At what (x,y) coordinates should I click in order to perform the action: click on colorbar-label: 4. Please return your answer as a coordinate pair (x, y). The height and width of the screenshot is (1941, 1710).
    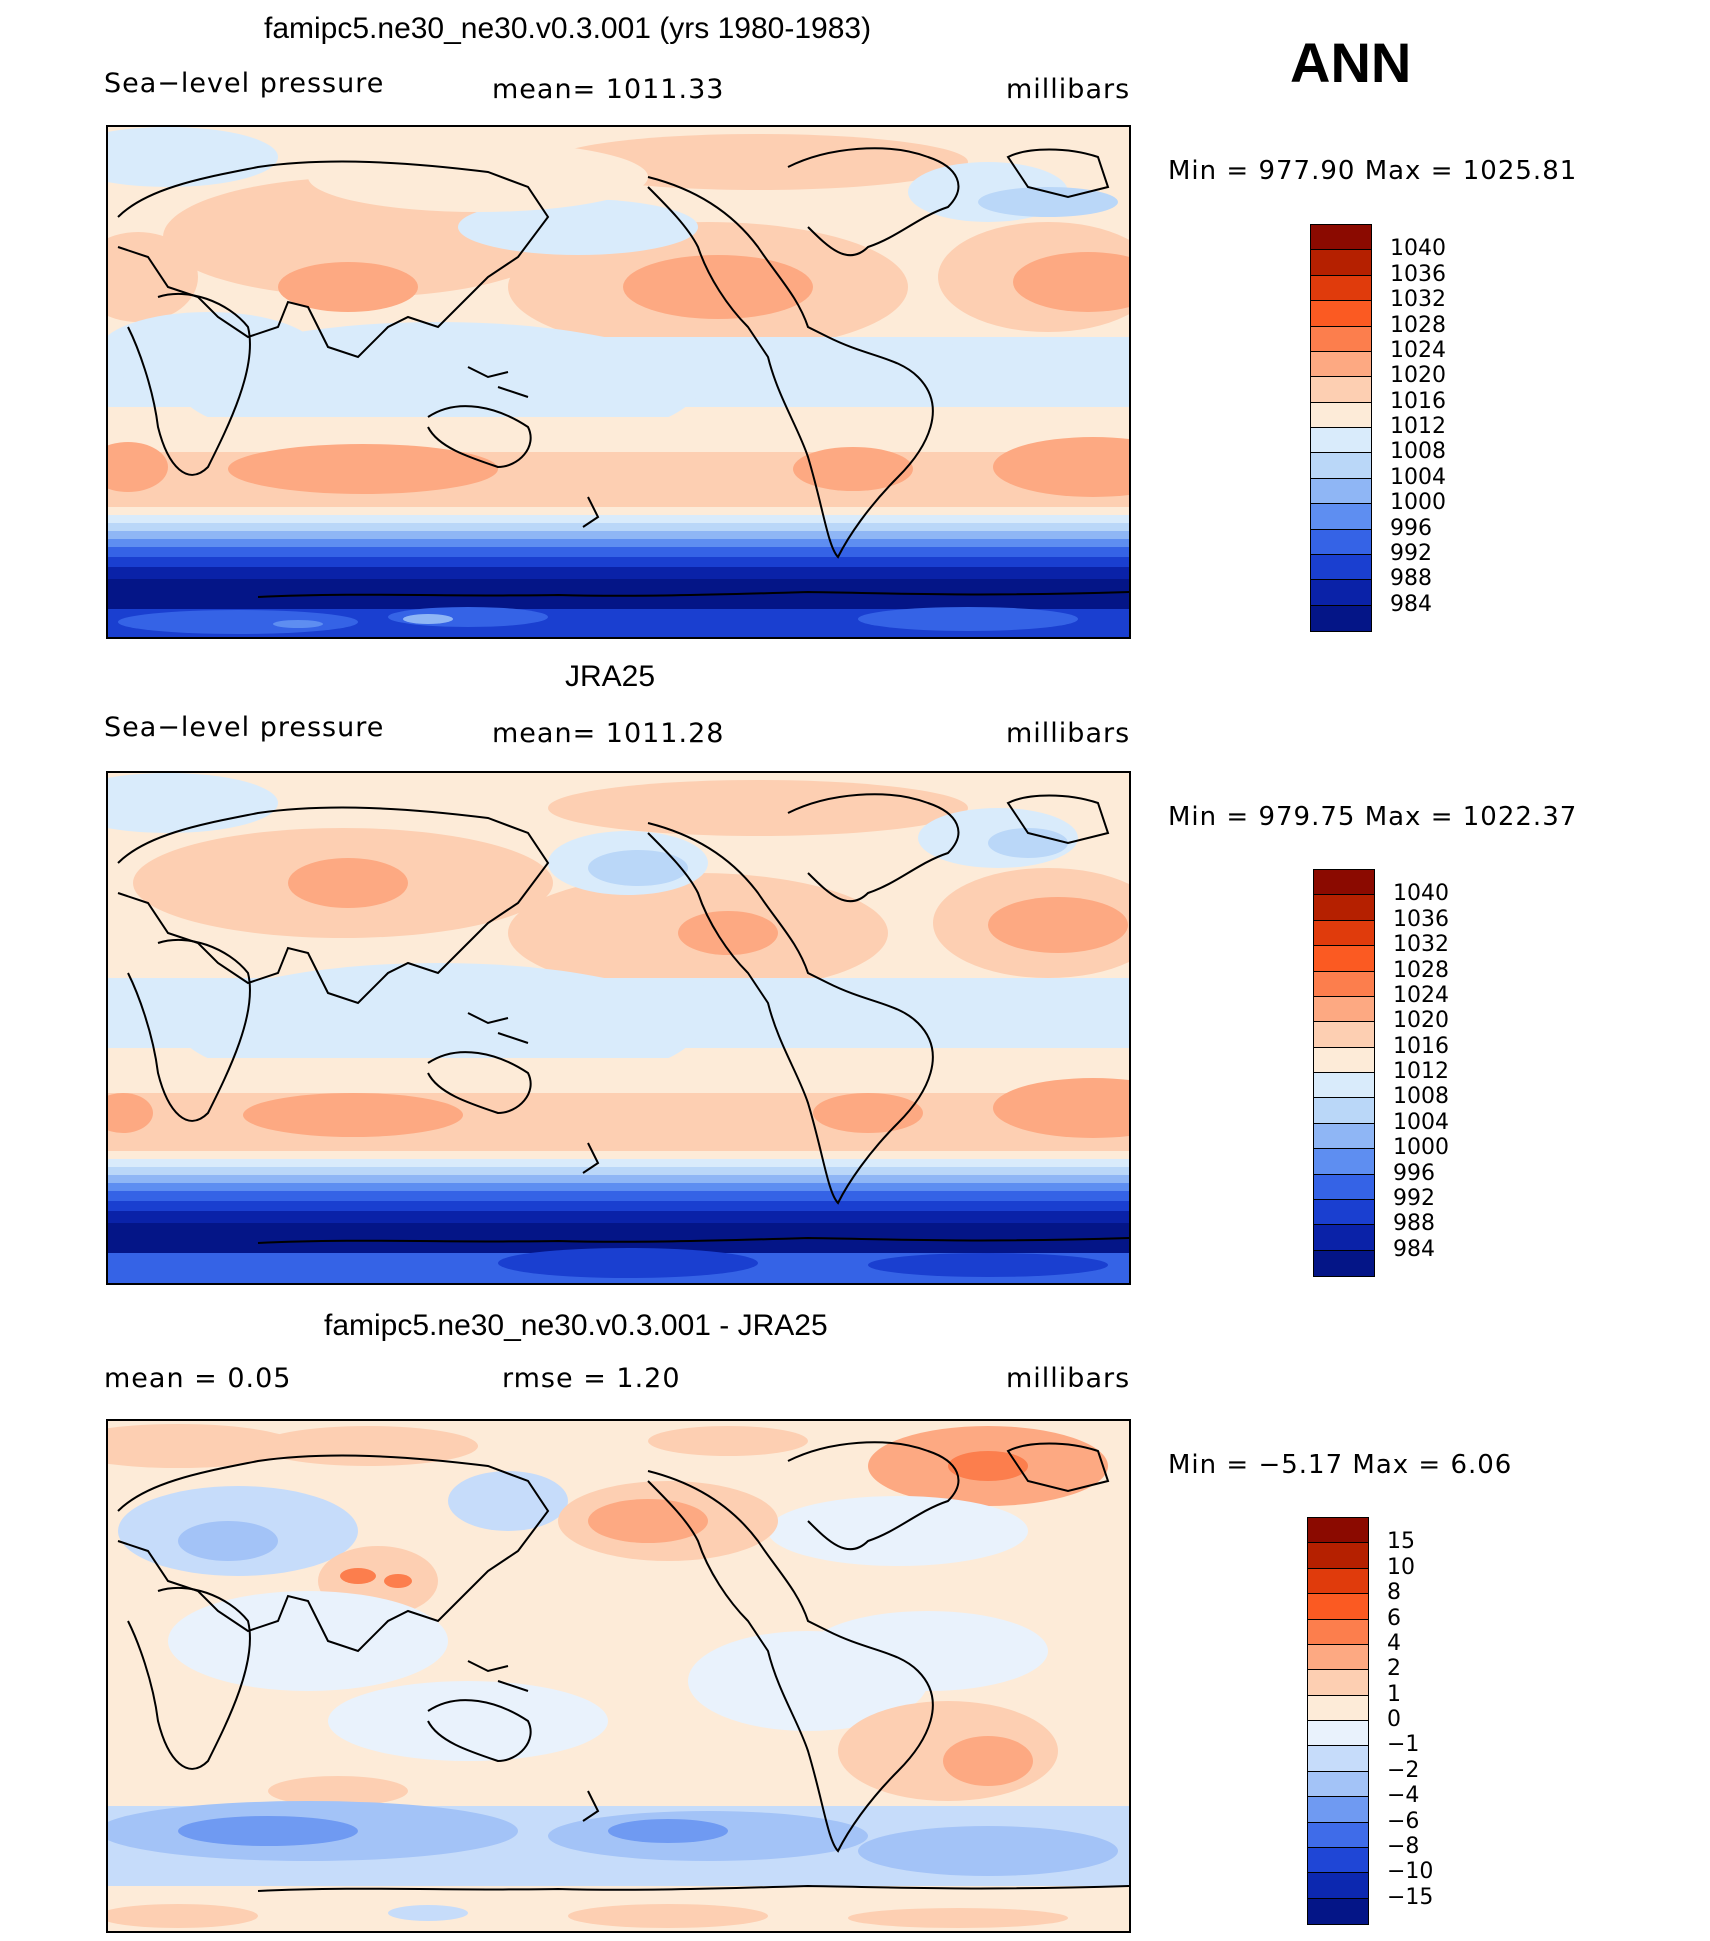
    Looking at the image, I should click on (1394, 1643).